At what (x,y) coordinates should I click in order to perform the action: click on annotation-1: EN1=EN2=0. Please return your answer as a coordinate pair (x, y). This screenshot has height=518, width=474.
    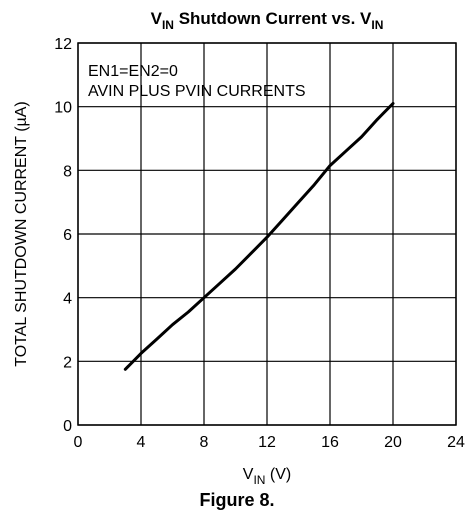
    Looking at the image, I should click on (133, 71).